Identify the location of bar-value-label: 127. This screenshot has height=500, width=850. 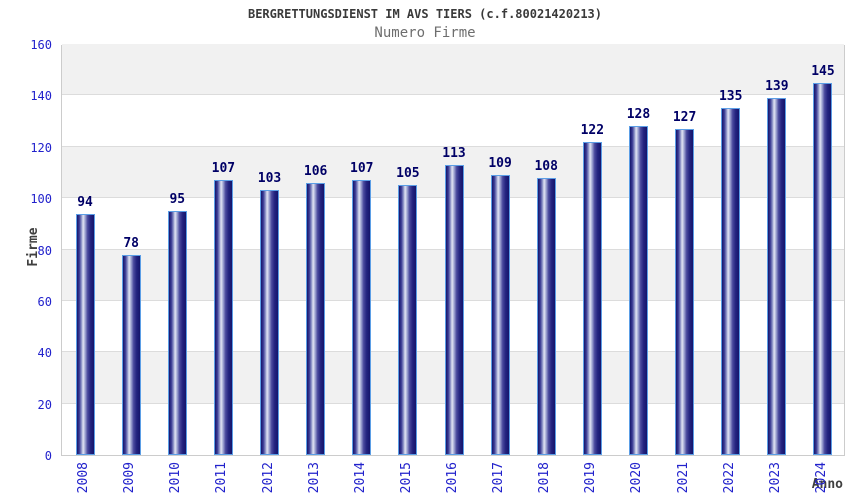
(684, 117).